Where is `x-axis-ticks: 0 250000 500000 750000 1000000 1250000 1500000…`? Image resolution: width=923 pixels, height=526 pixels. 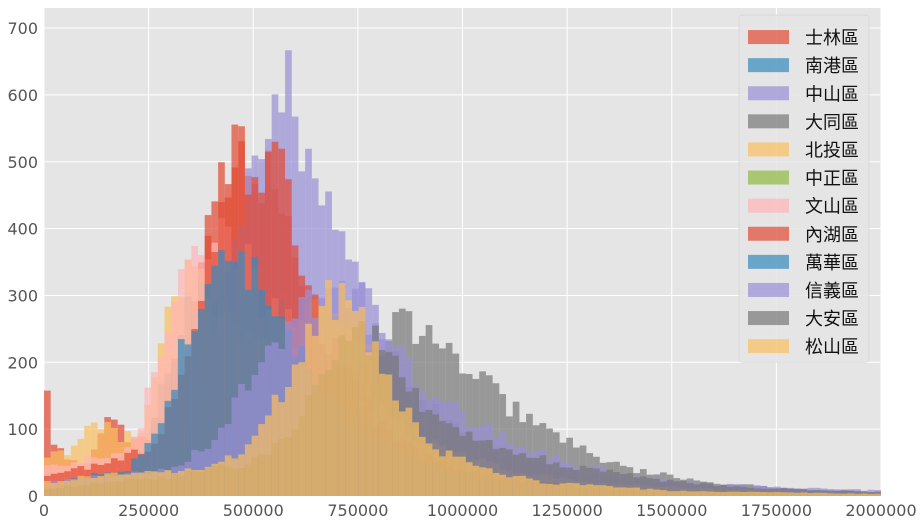
x-axis-ticks: 0 250000 500000 750000 1000000 1250000 1500000… is located at coordinates (478, 510).